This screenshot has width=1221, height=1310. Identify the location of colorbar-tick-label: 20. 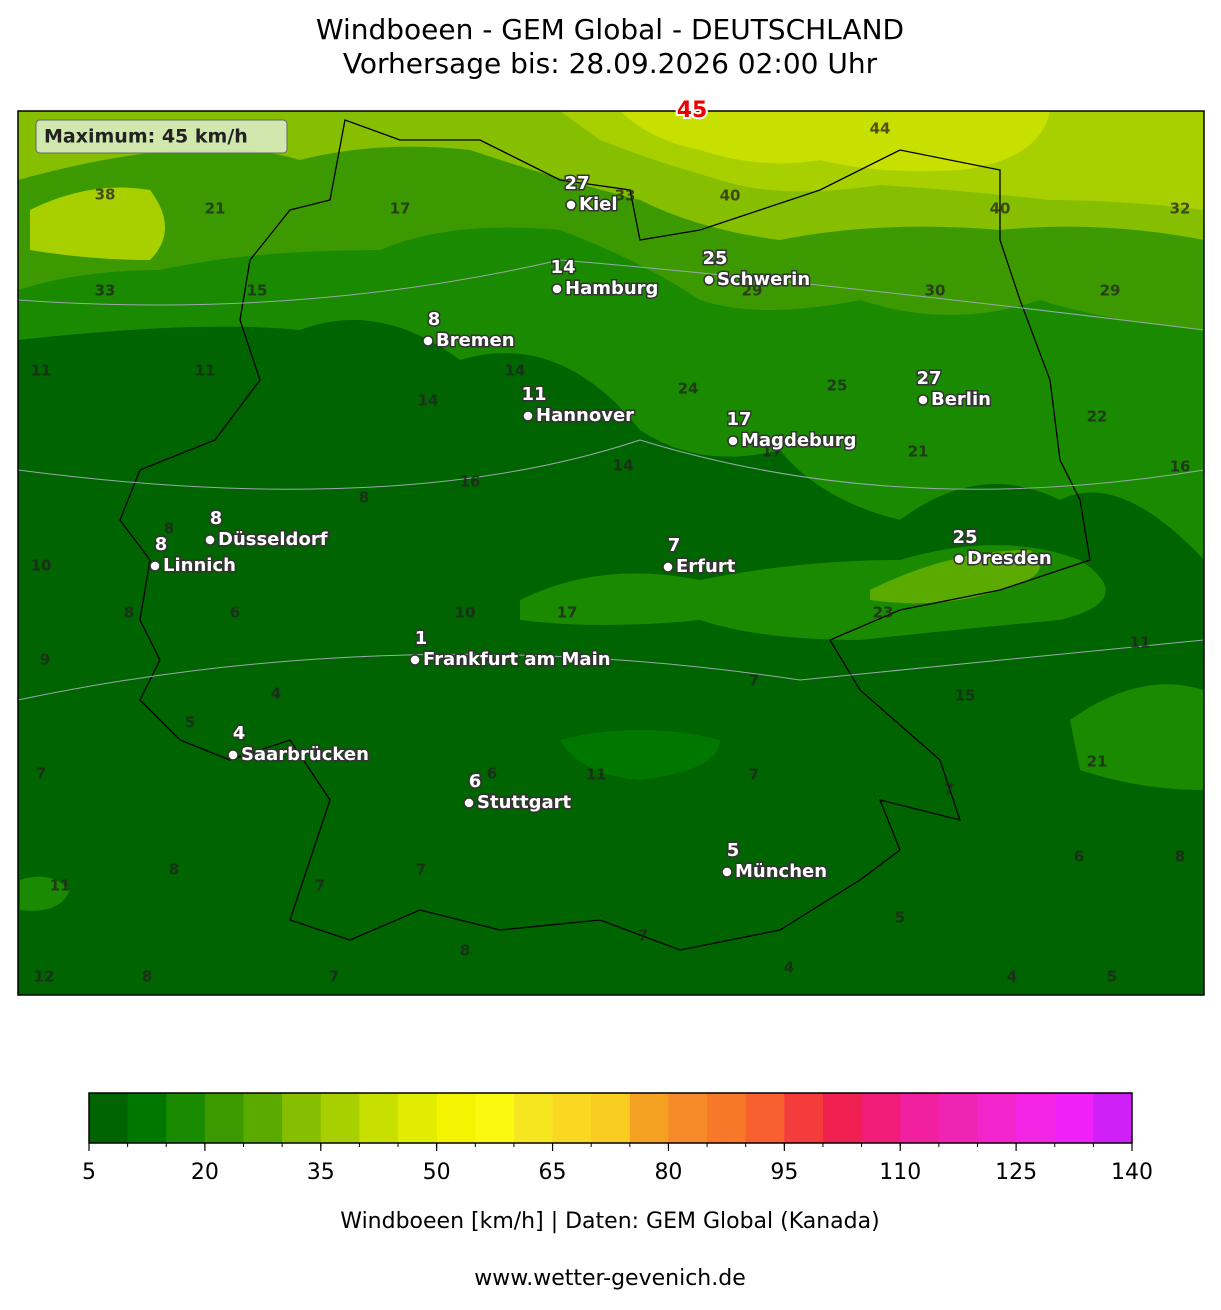
(205, 1172).